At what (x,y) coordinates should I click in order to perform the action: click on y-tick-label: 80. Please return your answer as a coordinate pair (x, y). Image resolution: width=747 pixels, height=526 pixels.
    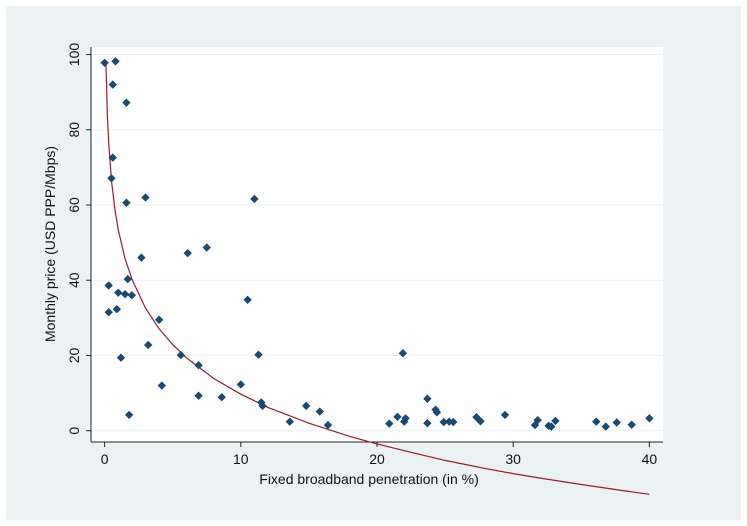
    Looking at the image, I should click on (74, 130).